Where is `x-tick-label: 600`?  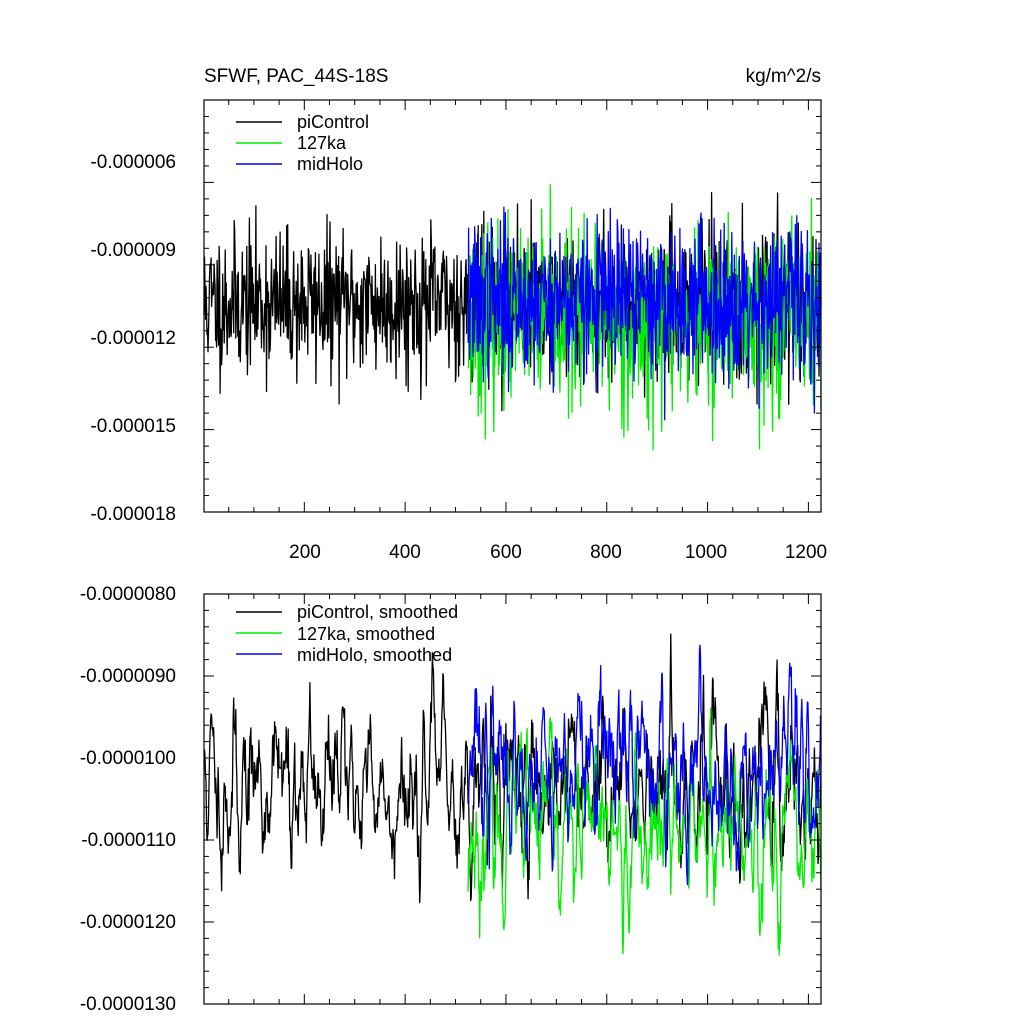 x-tick-label: 600 is located at coordinates (506, 552).